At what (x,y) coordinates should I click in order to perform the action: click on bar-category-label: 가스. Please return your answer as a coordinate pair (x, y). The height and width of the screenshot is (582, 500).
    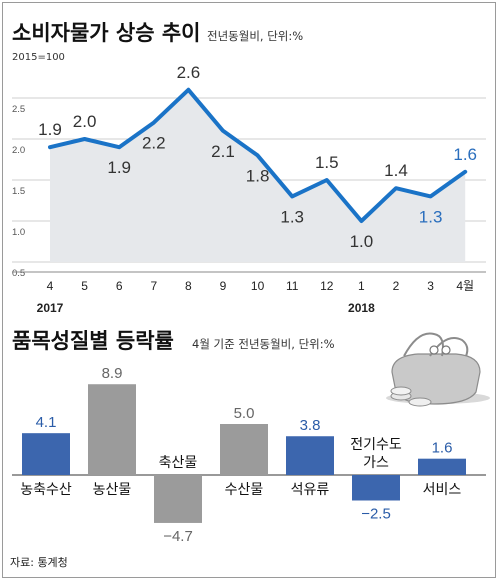
    Looking at the image, I should click on (376, 463).